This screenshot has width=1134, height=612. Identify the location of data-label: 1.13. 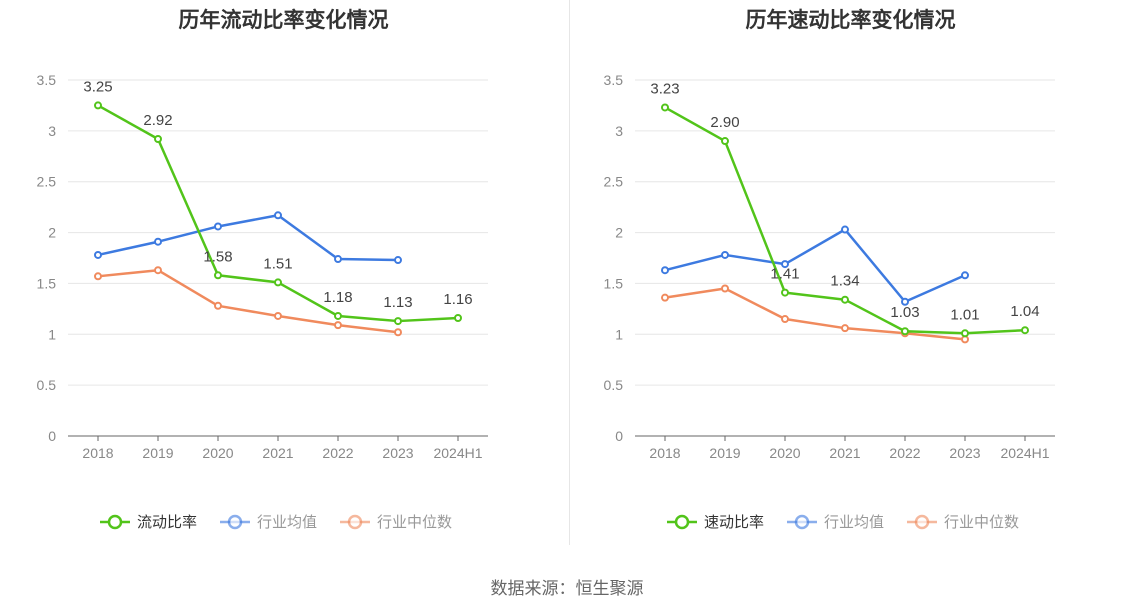
(397, 302).